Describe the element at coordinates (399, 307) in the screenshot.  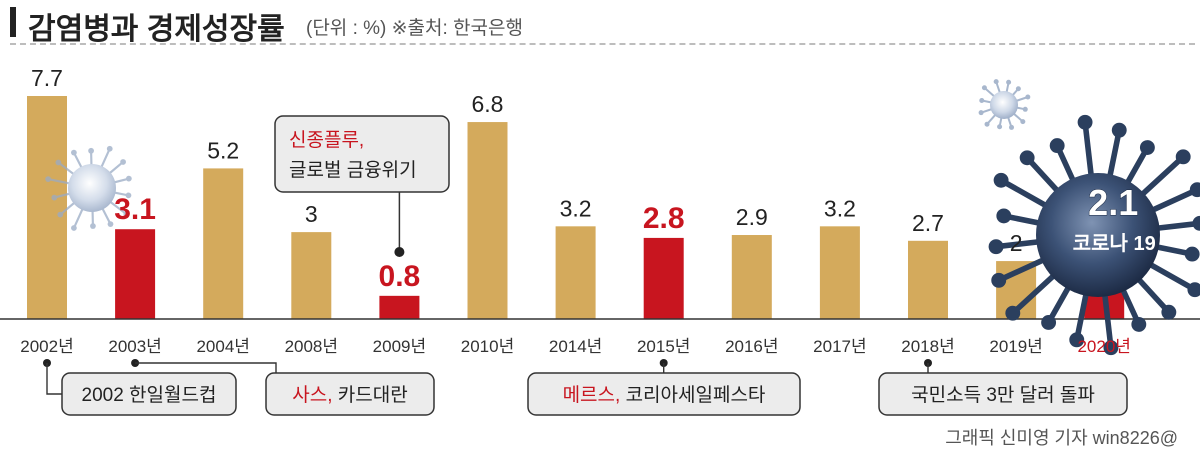
I see `bar-2009년` at that location.